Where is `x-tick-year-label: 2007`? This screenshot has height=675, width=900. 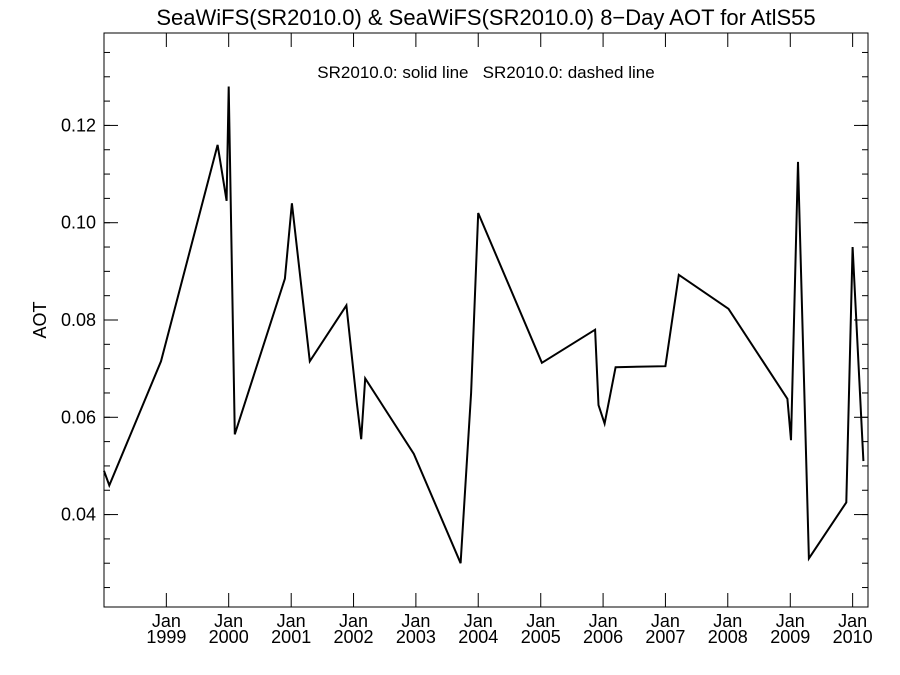 x-tick-year-label: 2007 is located at coordinates (665, 637).